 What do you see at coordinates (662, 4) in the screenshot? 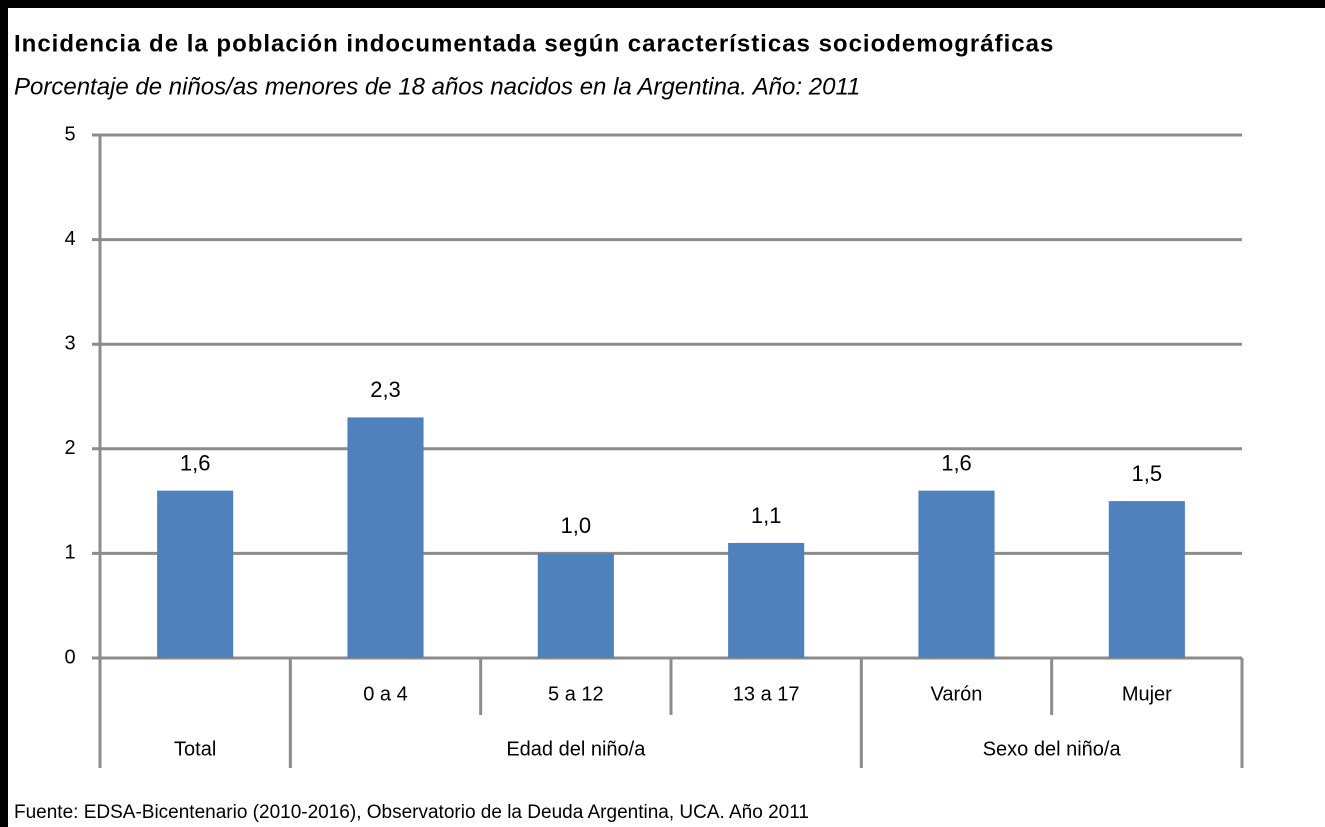
I see `top-border` at bounding box center [662, 4].